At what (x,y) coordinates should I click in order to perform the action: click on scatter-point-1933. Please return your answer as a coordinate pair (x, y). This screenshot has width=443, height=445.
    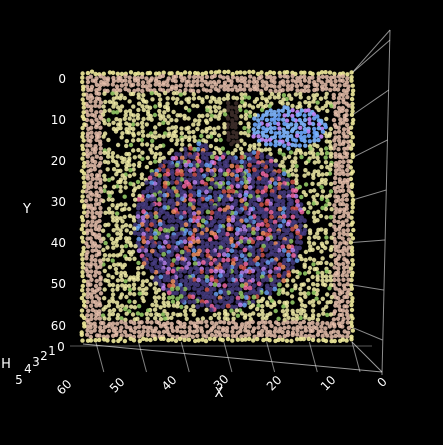
    Looking at the image, I should click on (271, 221).